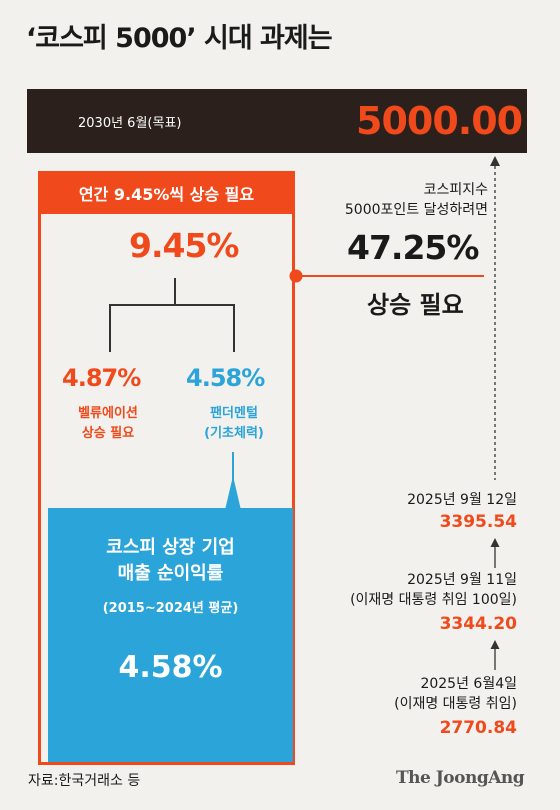 Image resolution: width=560 pixels, height=810 pixels. Describe the element at coordinates (386, 276) in the screenshot. I see `required-connector` at that location.